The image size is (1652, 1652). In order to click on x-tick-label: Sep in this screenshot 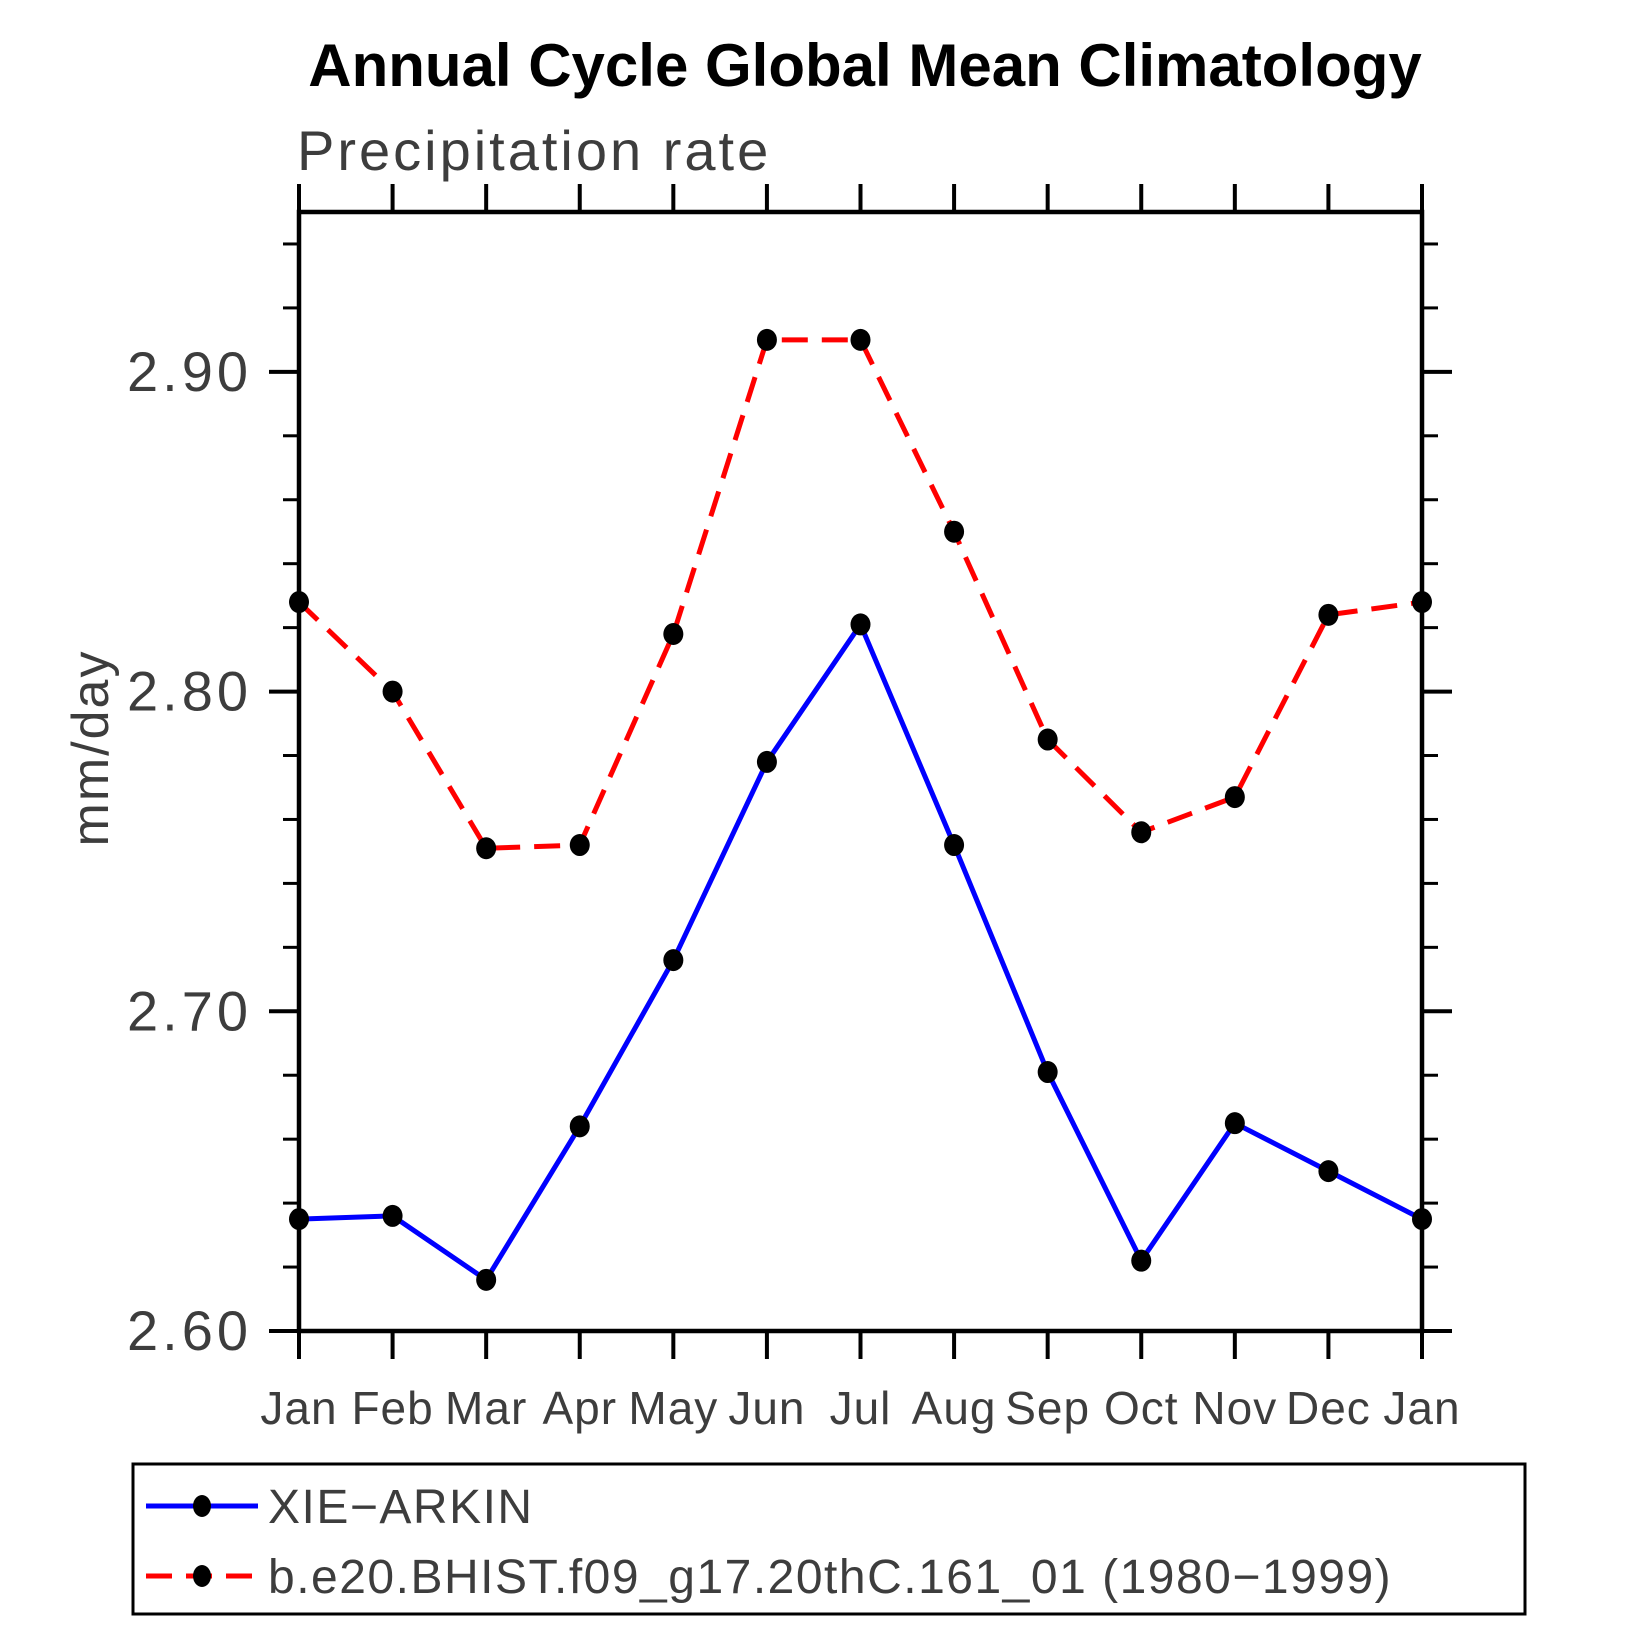, I will do `click(1047, 1408)`.